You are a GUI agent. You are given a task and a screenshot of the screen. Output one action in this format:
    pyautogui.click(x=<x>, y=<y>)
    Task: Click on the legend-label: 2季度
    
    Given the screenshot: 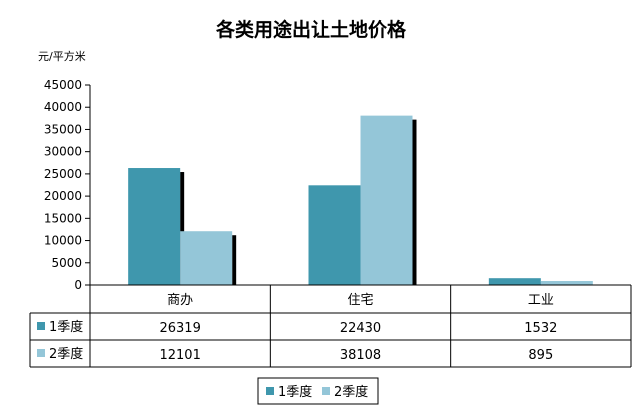 What is the action you would take?
    pyautogui.click(x=351, y=392)
    